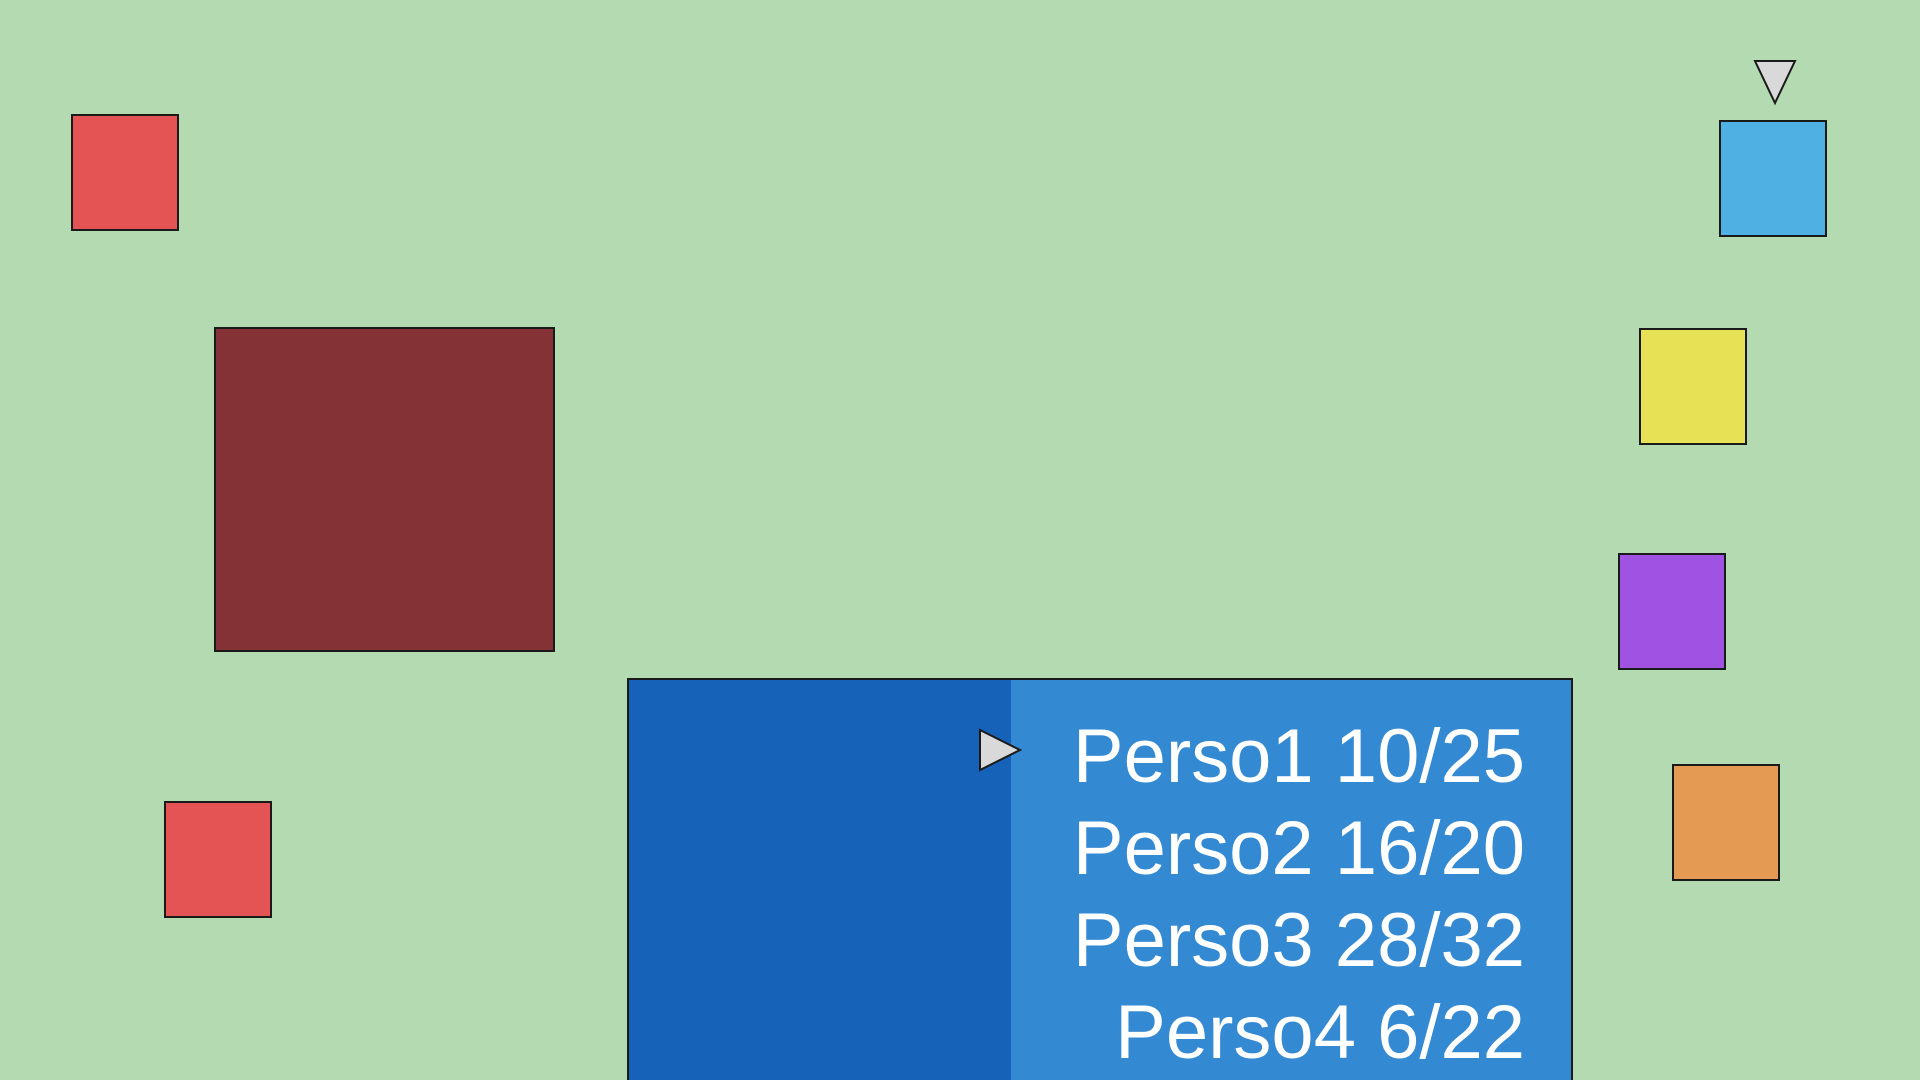 The width and height of the screenshot is (1920, 1080). What do you see at coordinates (1775, 83) in the screenshot?
I see `triangle-down-icon` at bounding box center [1775, 83].